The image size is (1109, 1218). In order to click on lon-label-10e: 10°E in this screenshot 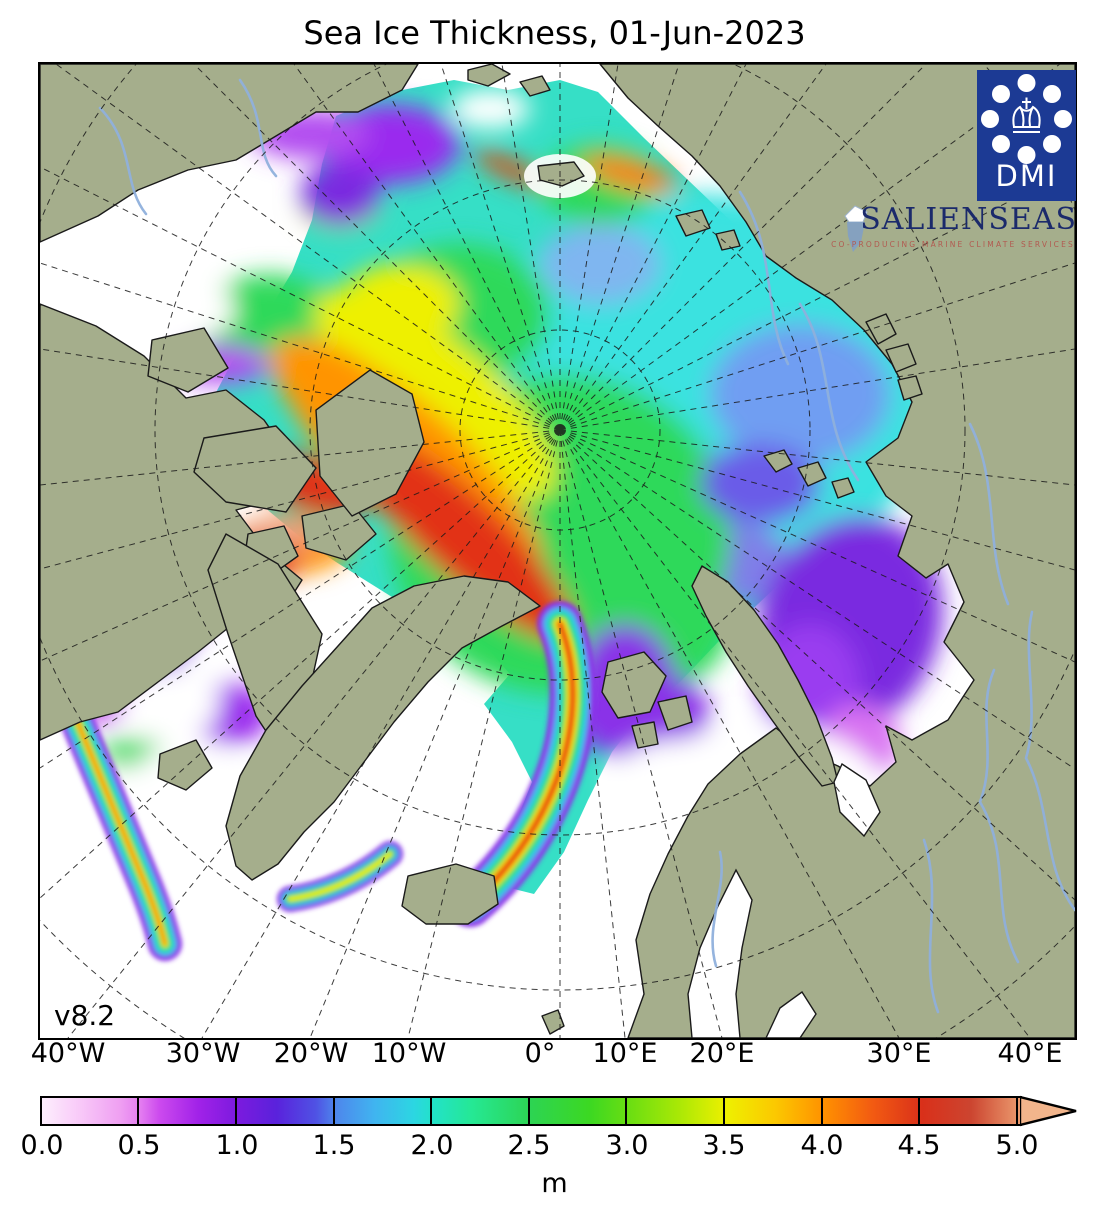, I will do `click(625, 1053)`.